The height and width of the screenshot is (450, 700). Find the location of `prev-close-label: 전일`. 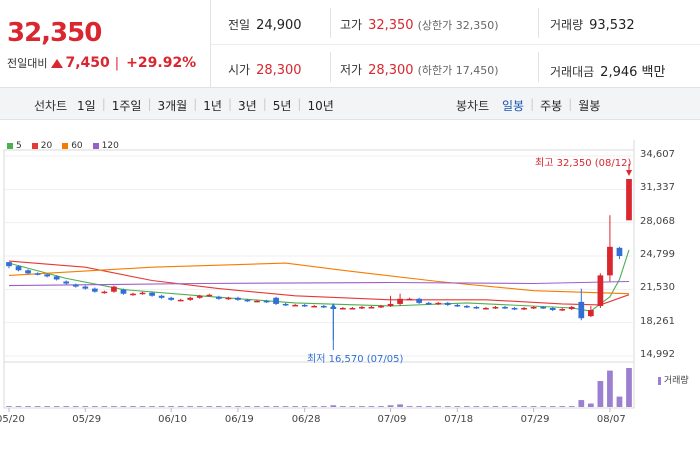

prev-close-label: 전일 is located at coordinates (239, 25).